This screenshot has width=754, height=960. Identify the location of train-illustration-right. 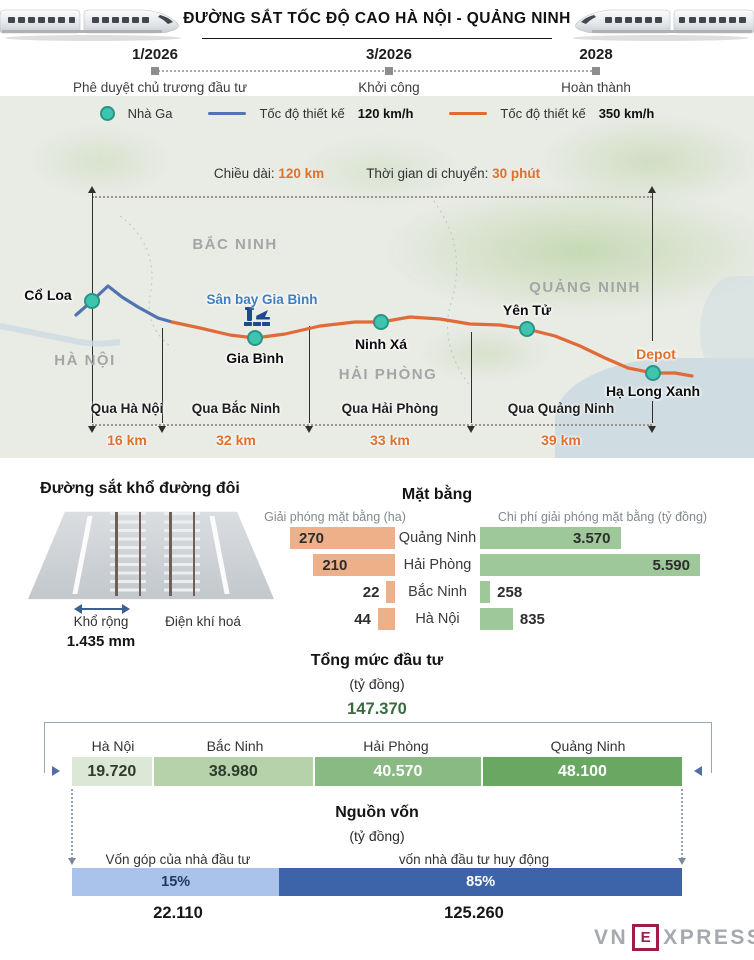
(663, 25).